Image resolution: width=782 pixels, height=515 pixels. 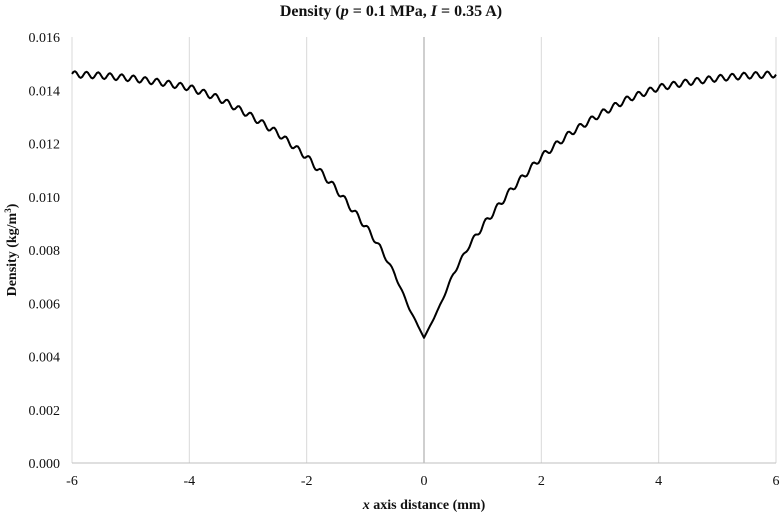 I want to click on x-tick-label: 4, so click(x=658, y=481).